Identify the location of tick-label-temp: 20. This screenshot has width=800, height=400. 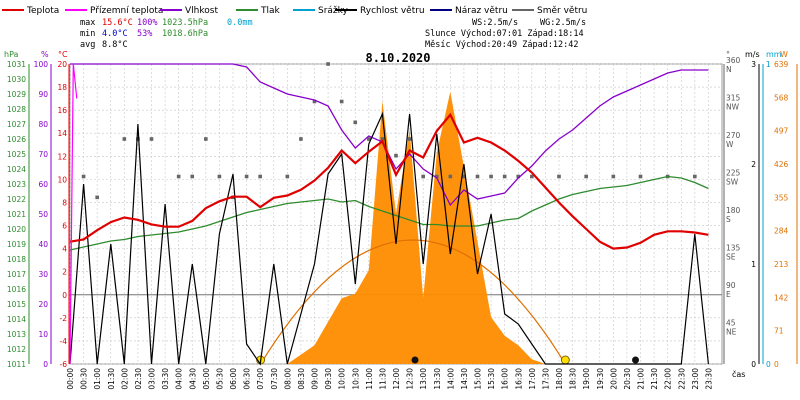
(62, 64).